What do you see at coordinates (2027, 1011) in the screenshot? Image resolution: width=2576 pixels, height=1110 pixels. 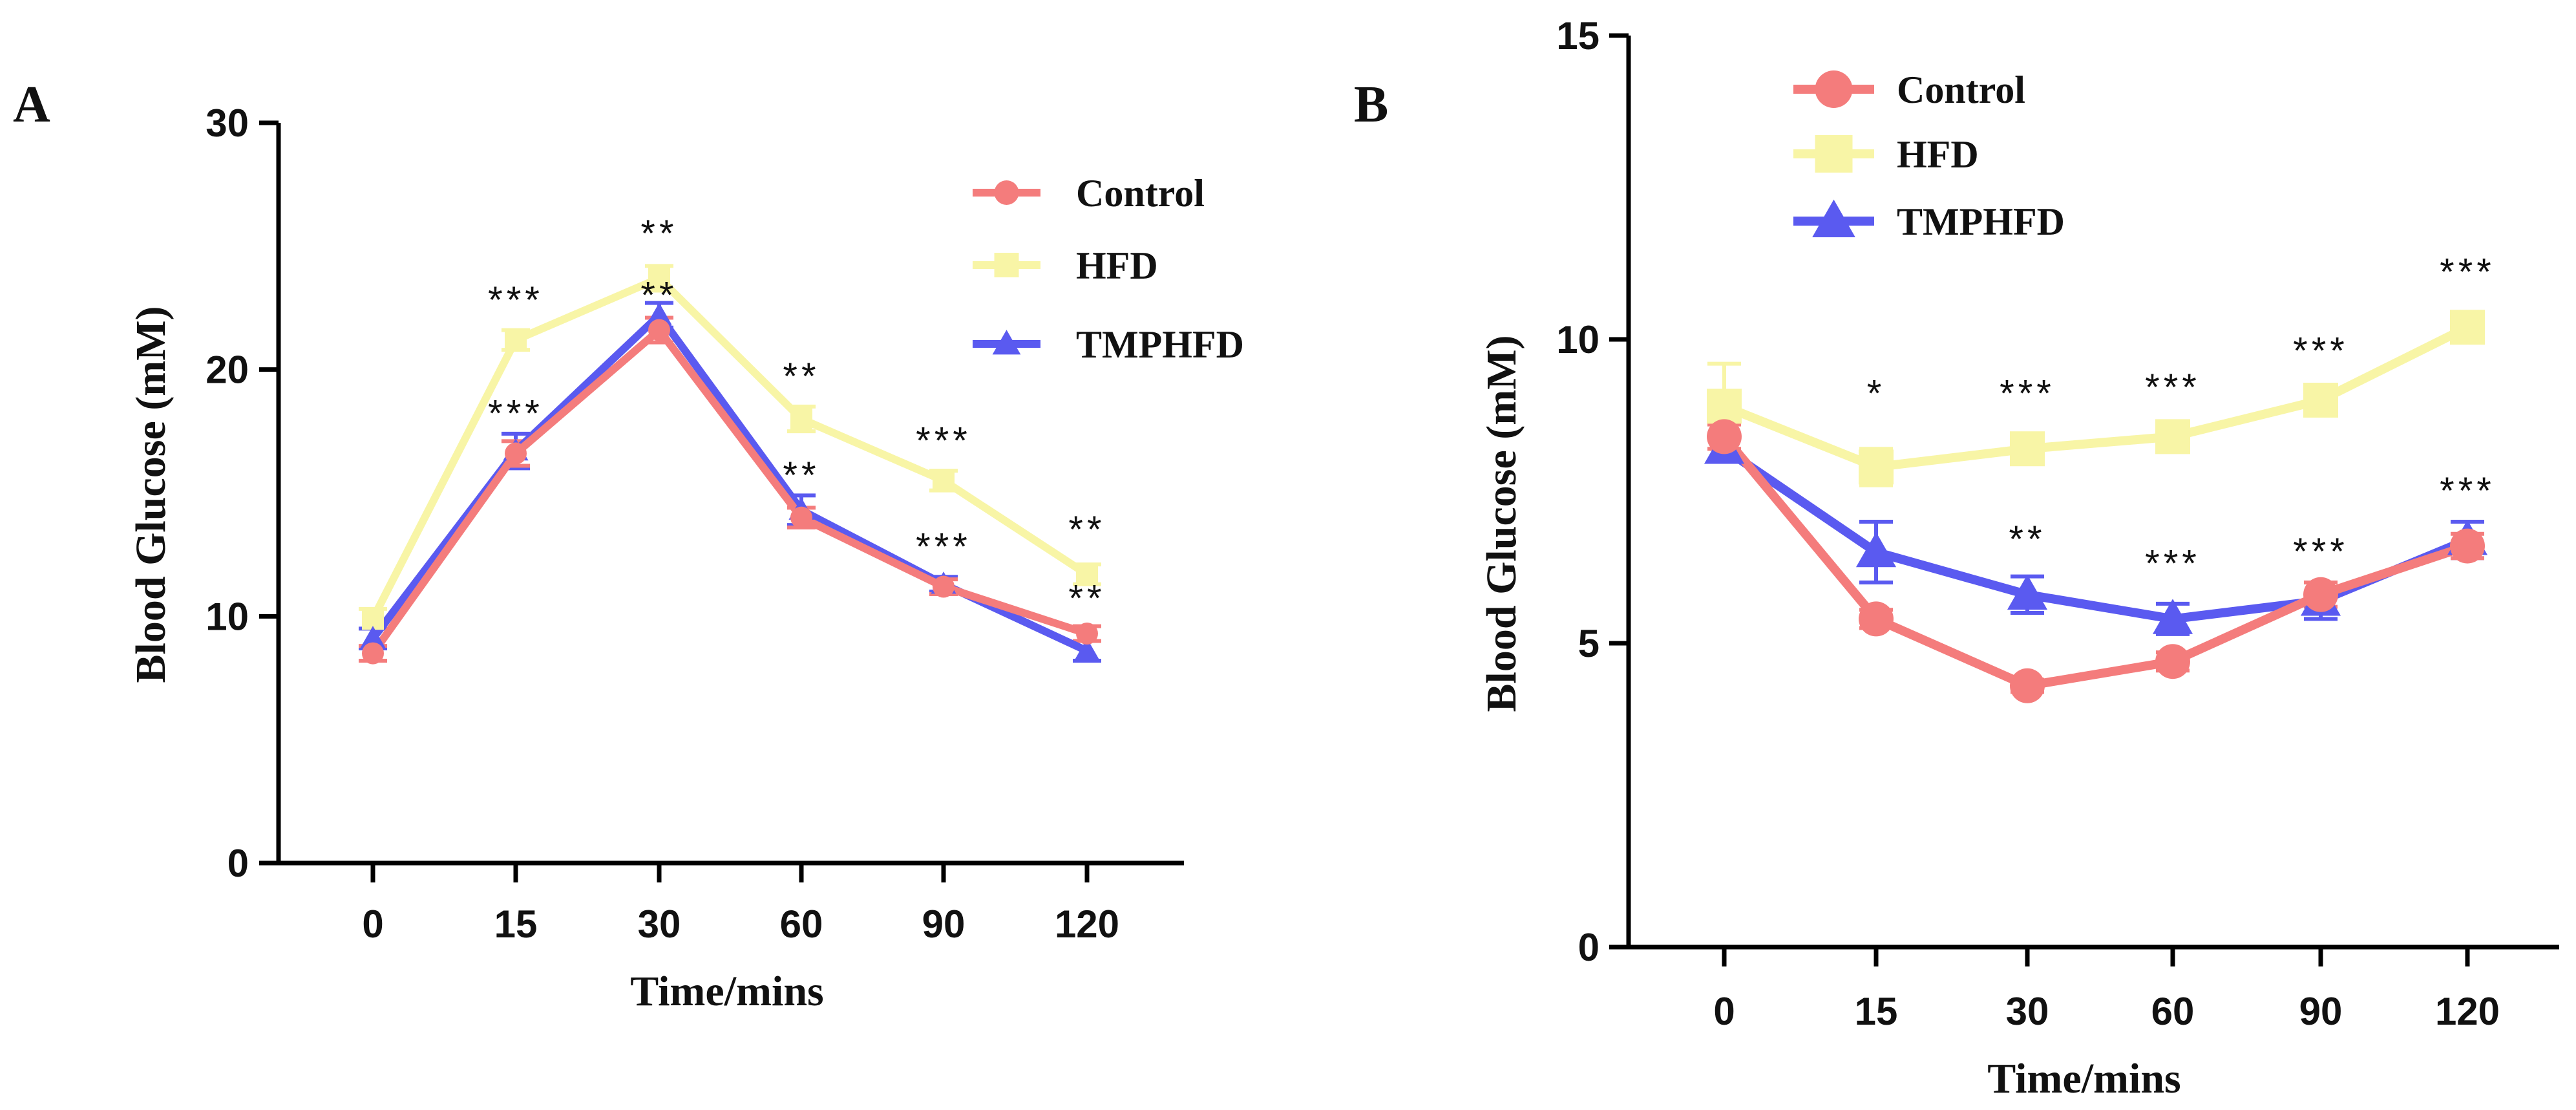 I see `panel-b-x-tick-label-30: 30` at bounding box center [2027, 1011].